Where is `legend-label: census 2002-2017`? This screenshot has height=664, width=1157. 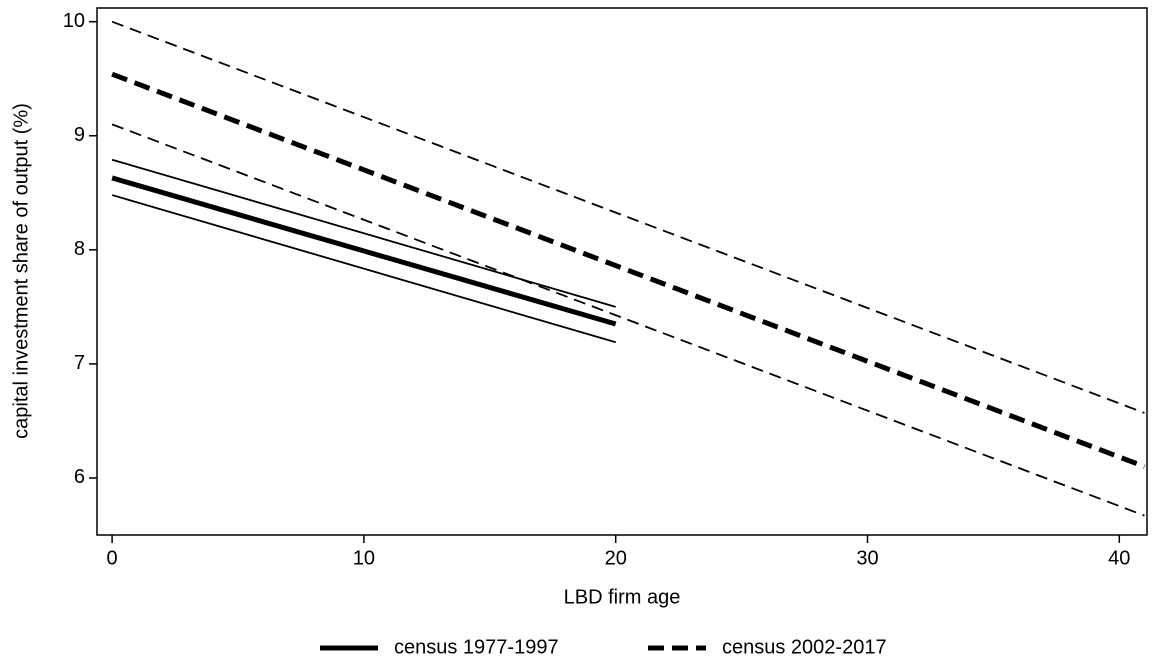
legend-label: census 2002-2017 is located at coordinates (804, 647).